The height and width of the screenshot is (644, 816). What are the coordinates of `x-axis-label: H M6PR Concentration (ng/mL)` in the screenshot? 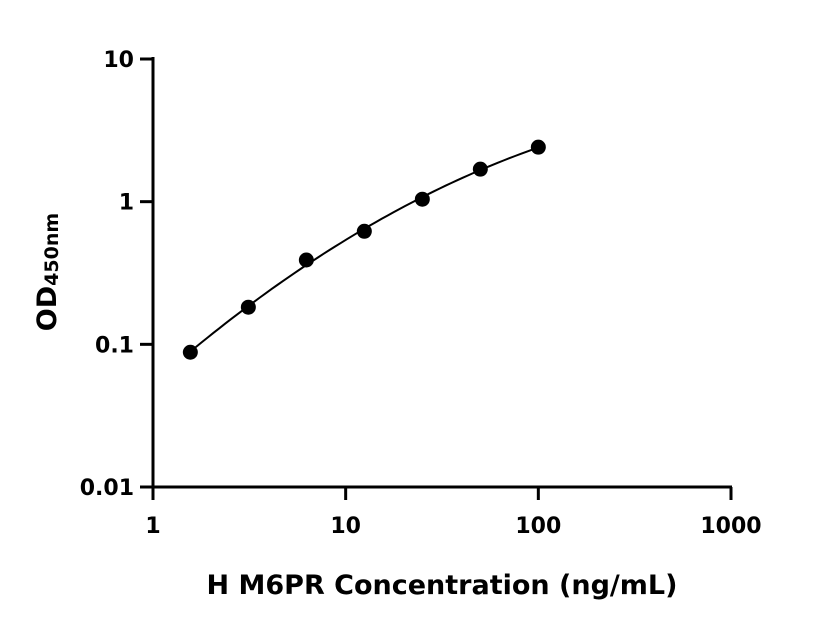 It's located at (442, 585).